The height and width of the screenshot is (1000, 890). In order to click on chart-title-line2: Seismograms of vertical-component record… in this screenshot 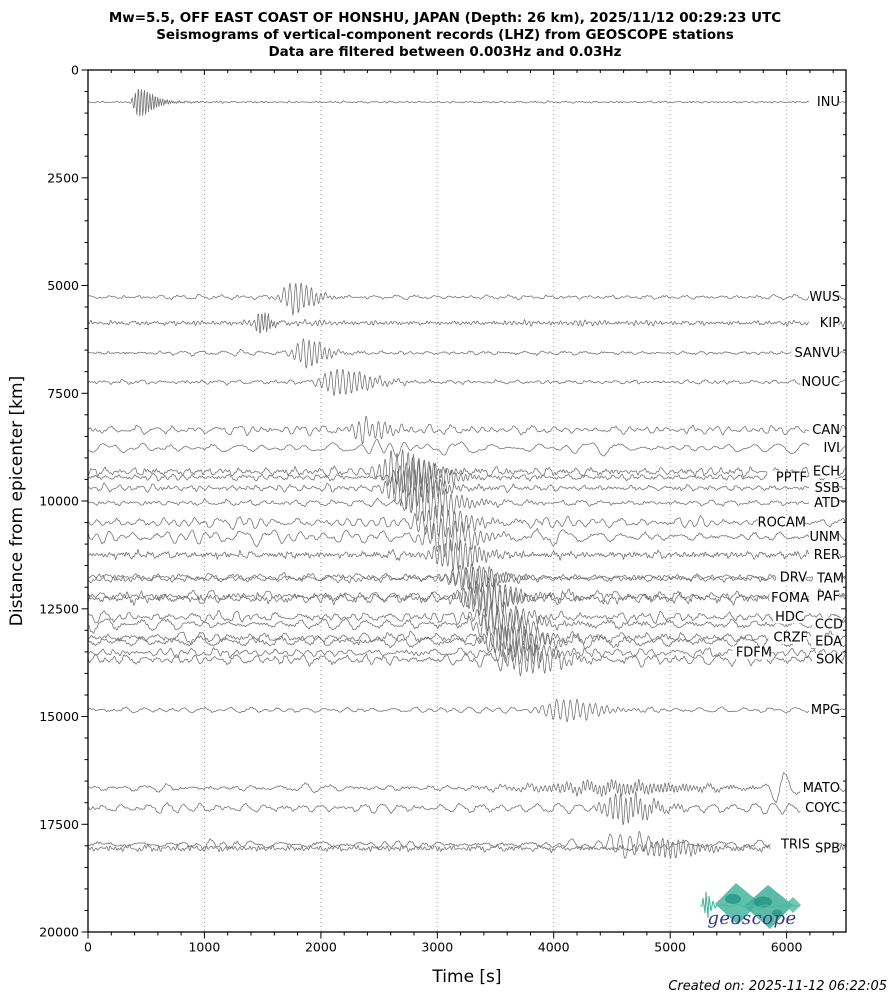, I will do `click(445, 35)`.